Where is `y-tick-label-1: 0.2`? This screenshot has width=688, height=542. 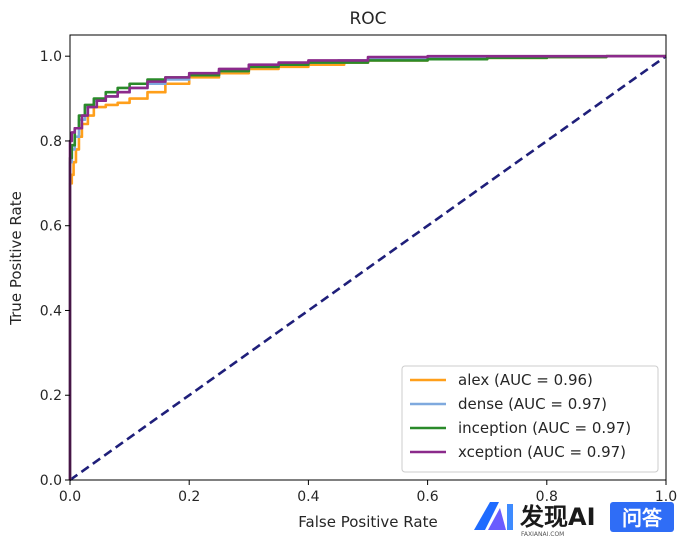
y-tick-label-1: 0.2 is located at coordinates (51, 396).